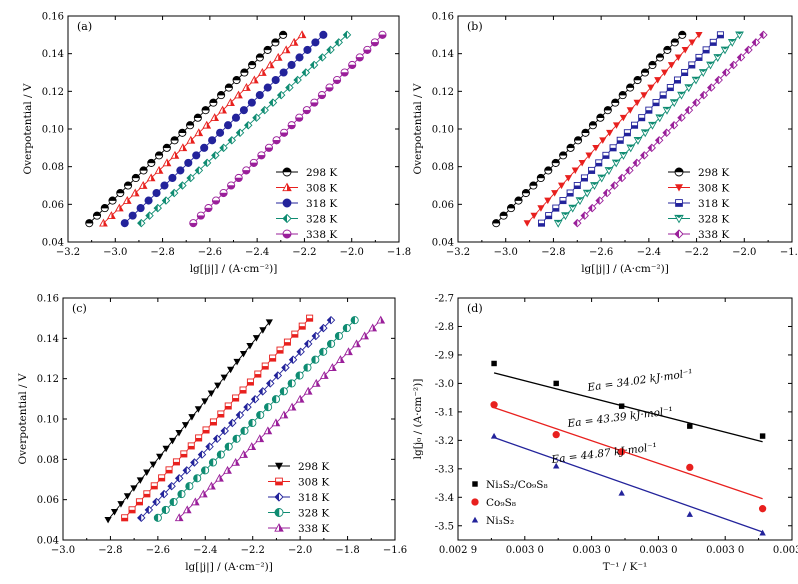 This screenshot has height=584, width=798. What do you see at coordinates (321, 173) in the screenshot?
I see `legend-label: 298 K` at bounding box center [321, 173].